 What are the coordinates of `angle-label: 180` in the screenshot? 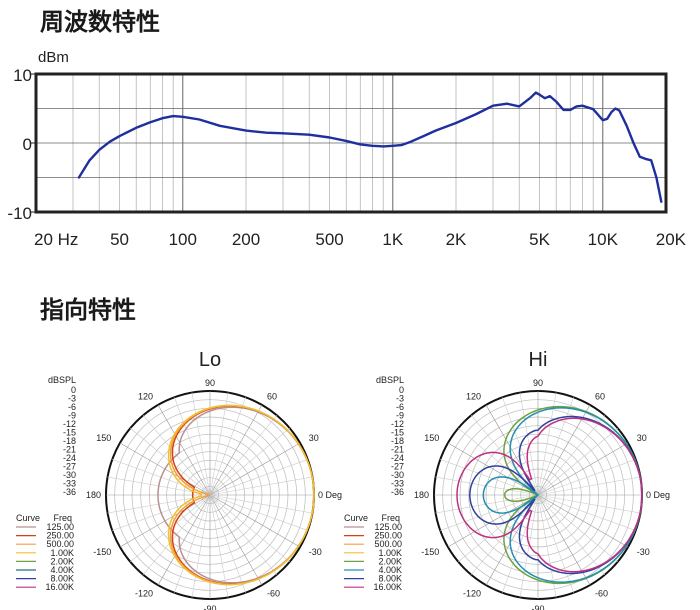 It's located at (93, 495).